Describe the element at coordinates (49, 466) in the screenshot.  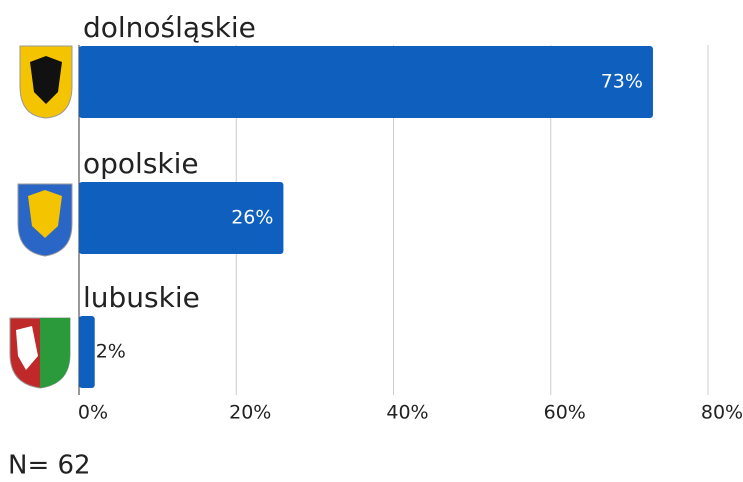
I see `annotation: N= 62` at that location.